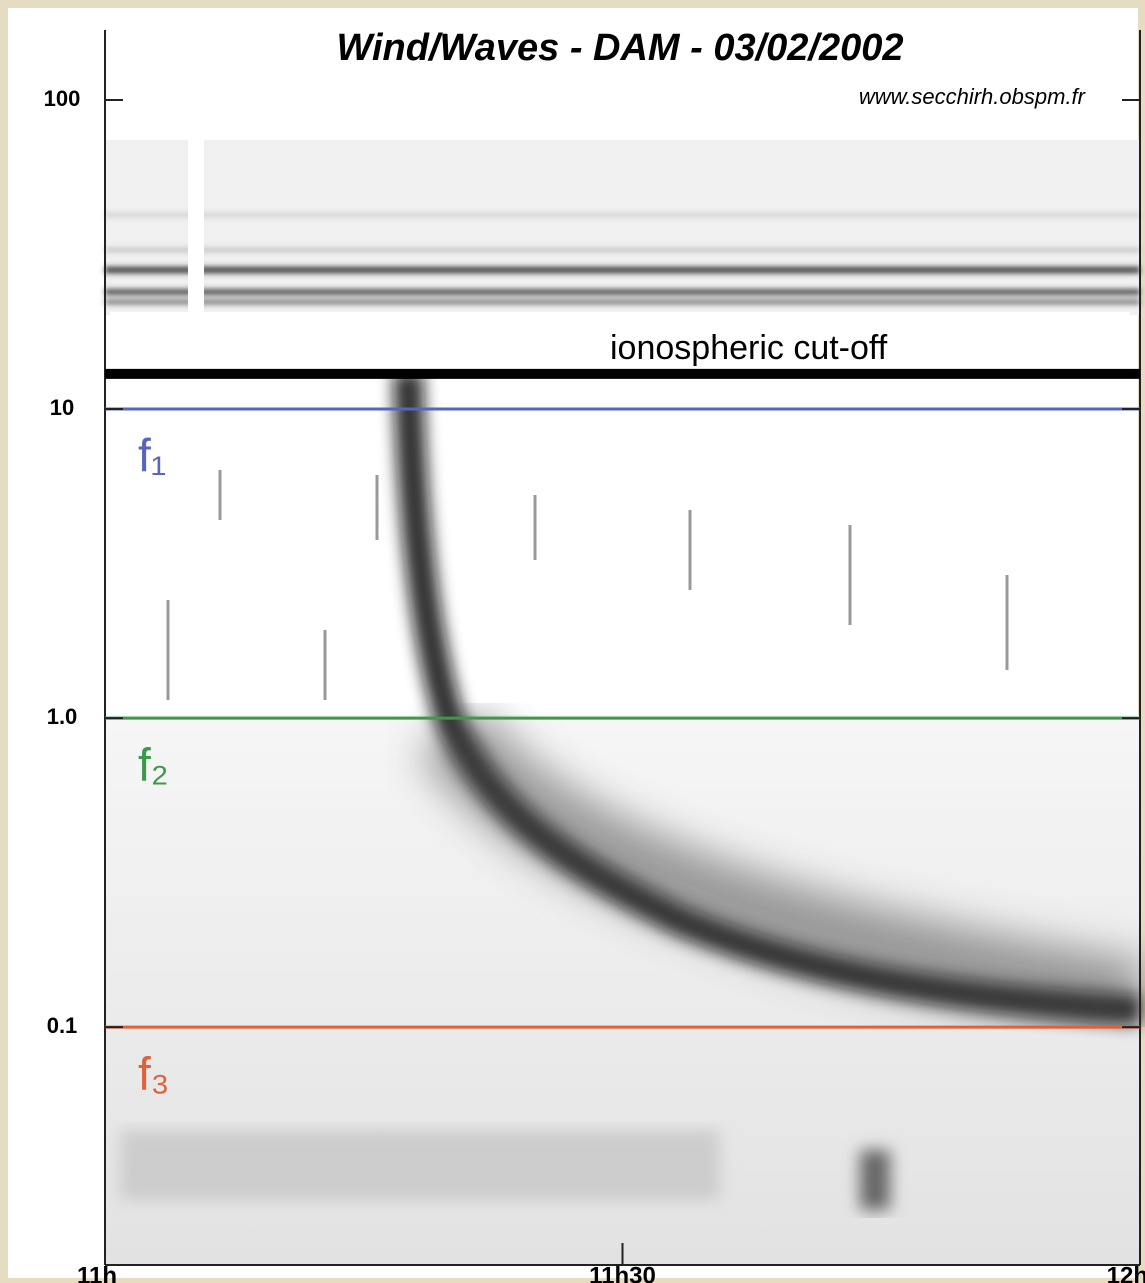 This screenshot has width=1145, height=1283. What do you see at coordinates (153, 764) in the screenshot?
I see `reference-label: f₂` at bounding box center [153, 764].